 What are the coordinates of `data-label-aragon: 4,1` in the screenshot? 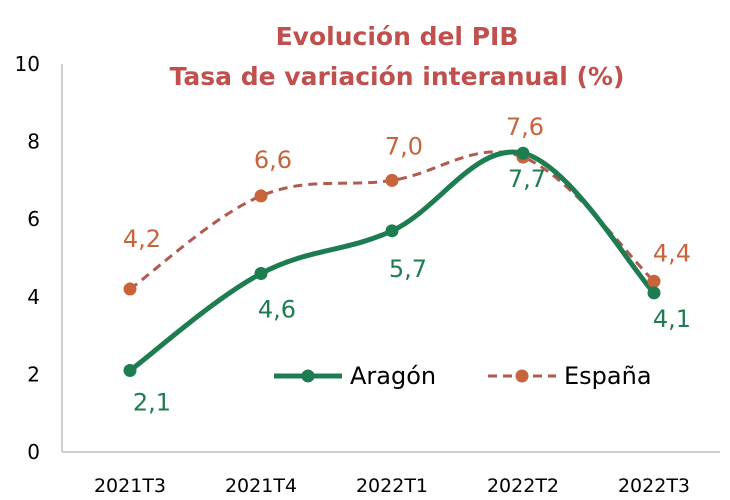 It's located at (672, 319).